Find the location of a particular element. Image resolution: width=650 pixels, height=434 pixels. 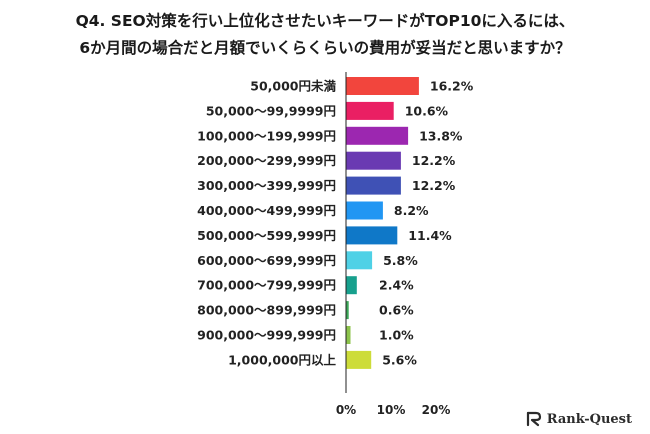

category-label: 50,000円未満 is located at coordinates (293, 86).